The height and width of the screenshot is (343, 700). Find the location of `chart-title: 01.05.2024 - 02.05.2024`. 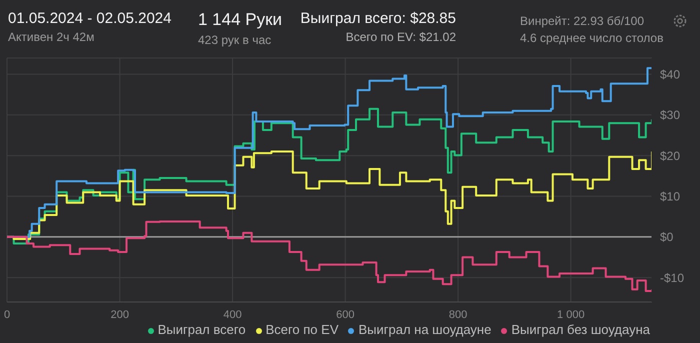

chart-title: 01.05.2024 - 02.05.2024 is located at coordinates (90, 18).